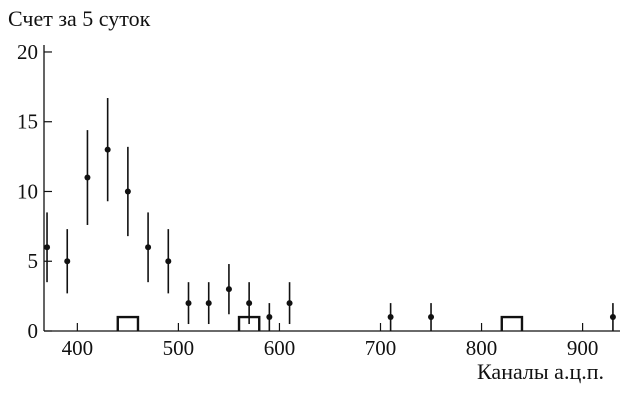  Describe the element at coordinates (27, 191) in the screenshot. I see `y-tick-label: 10` at that location.